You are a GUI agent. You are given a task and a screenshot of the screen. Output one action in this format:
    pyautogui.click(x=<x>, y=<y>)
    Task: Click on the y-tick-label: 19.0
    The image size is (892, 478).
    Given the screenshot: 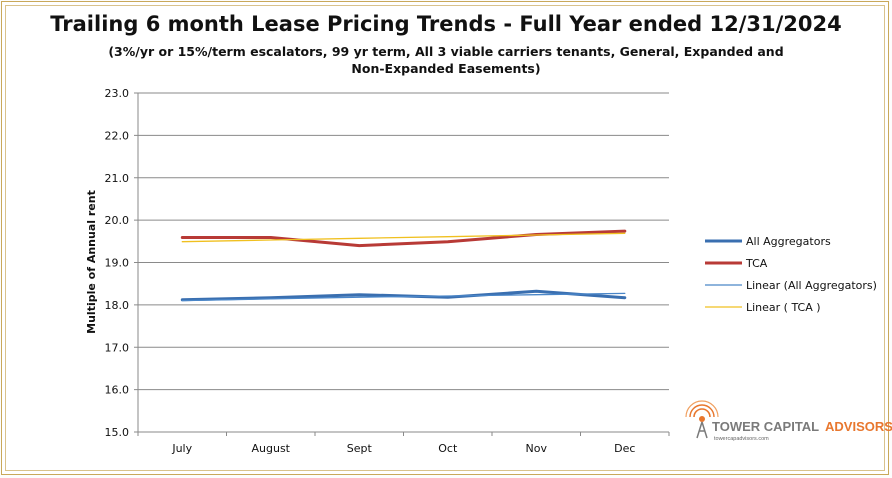 What is the action you would take?
    pyautogui.click(x=117, y=263)
    